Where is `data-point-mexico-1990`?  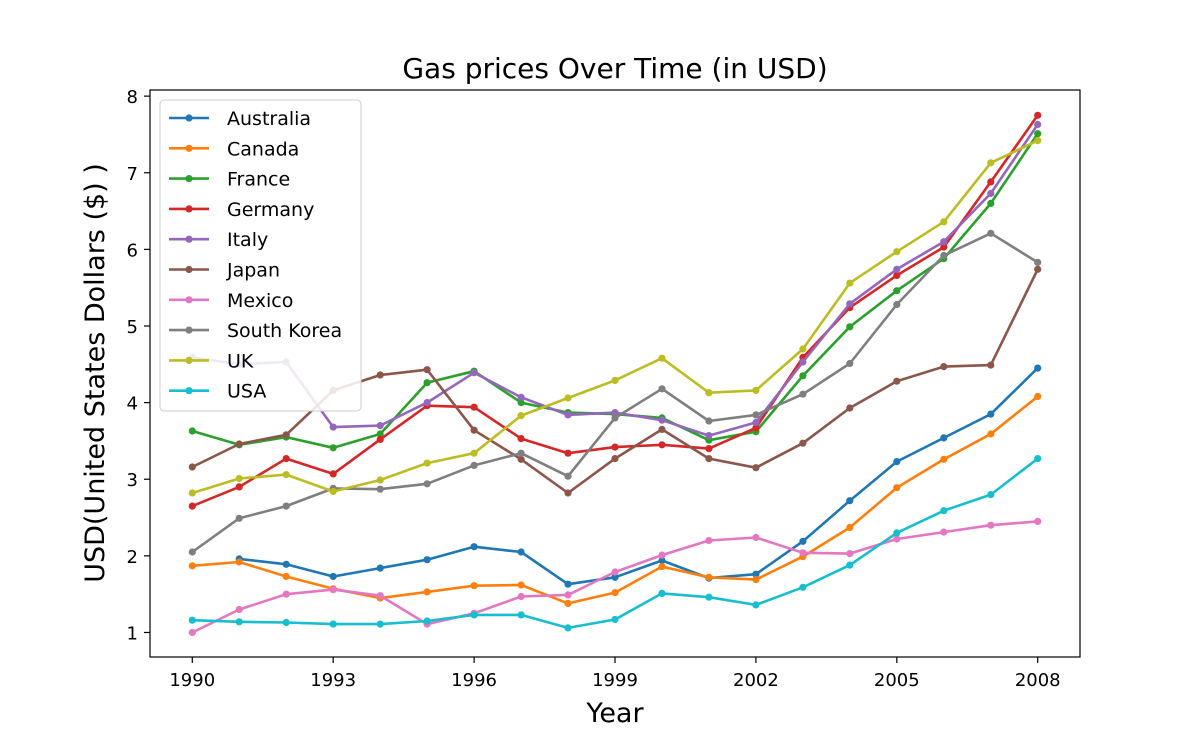
data-point-mexico-1990 is located at coordinates (192, 632).